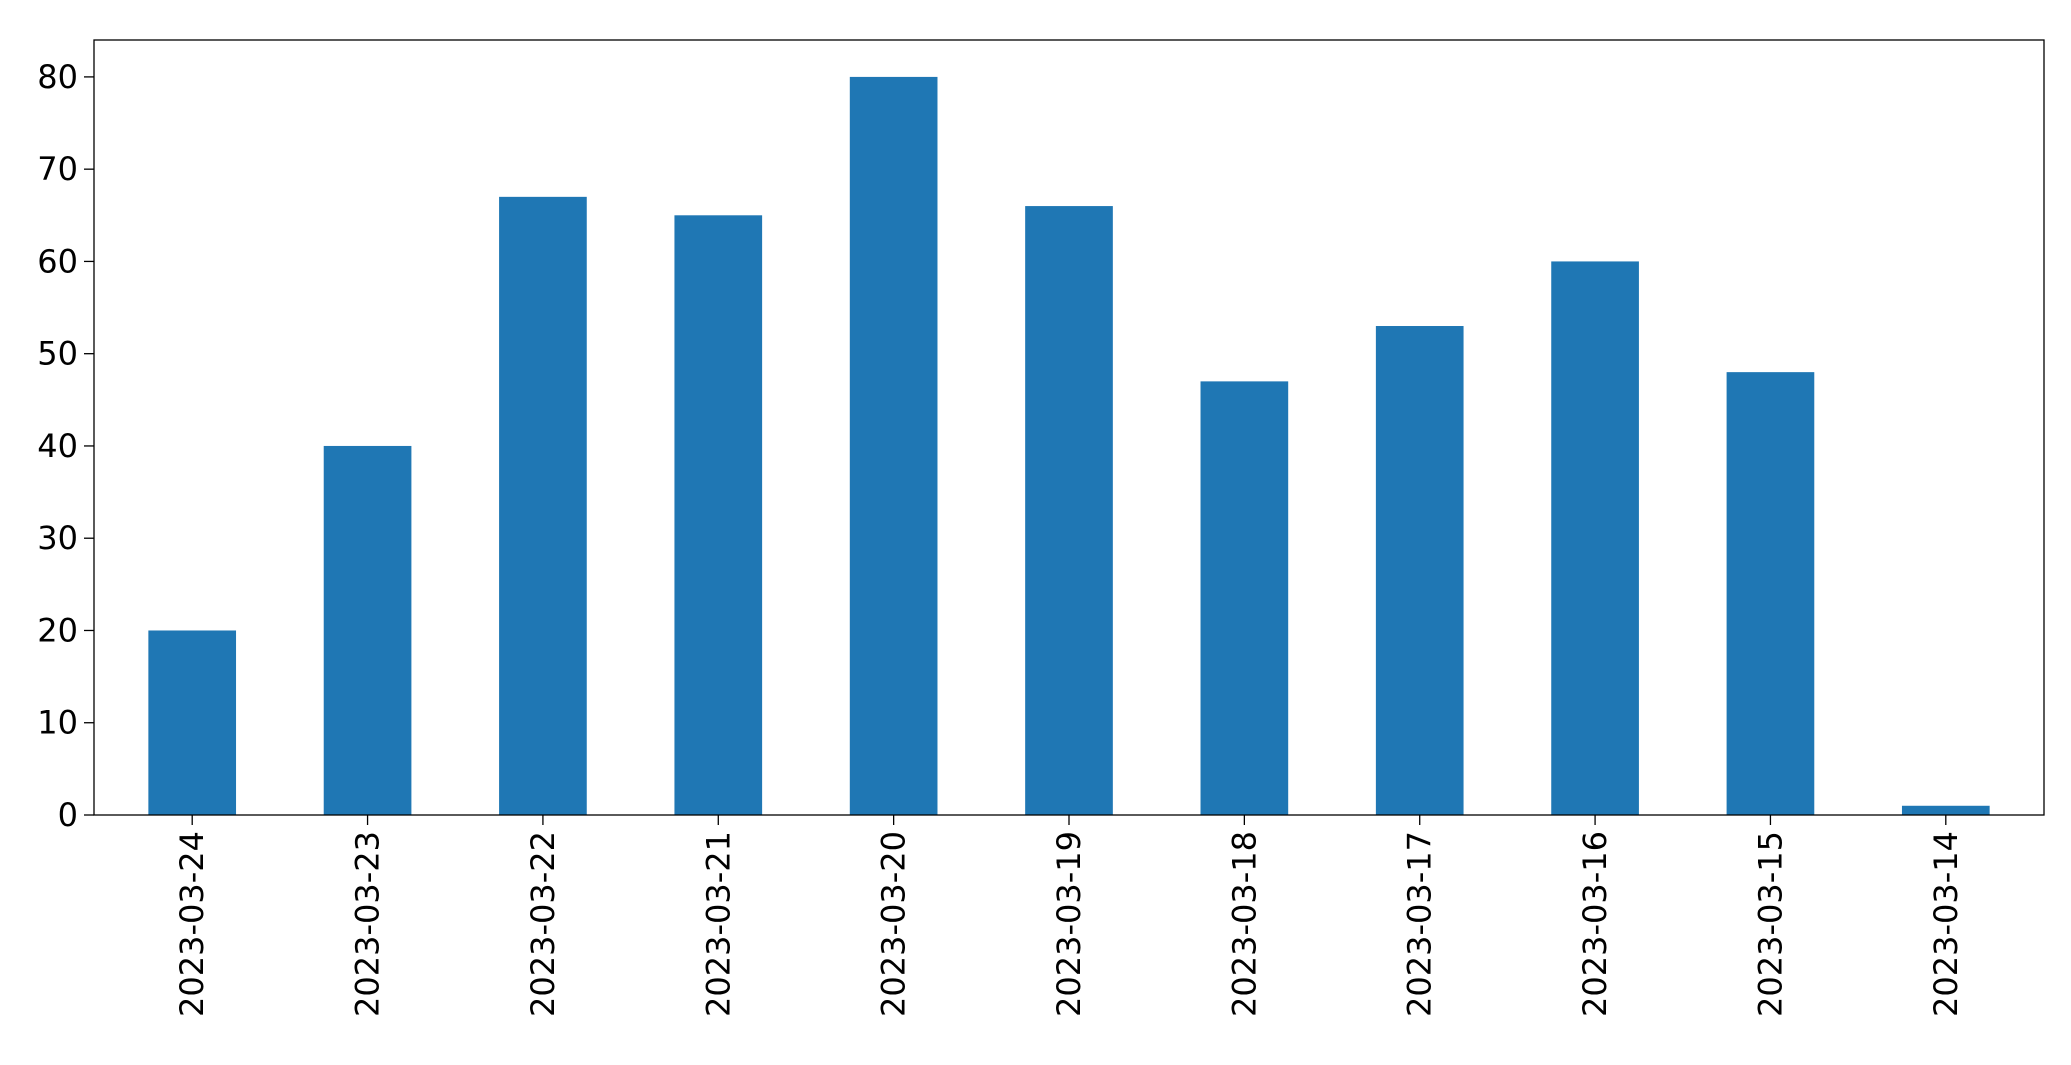 This screenshot has width=2071, height=1065. Describe the element at coordinates (57, 723) in the screenshot. I see `y-tick-label: 10` at that location.